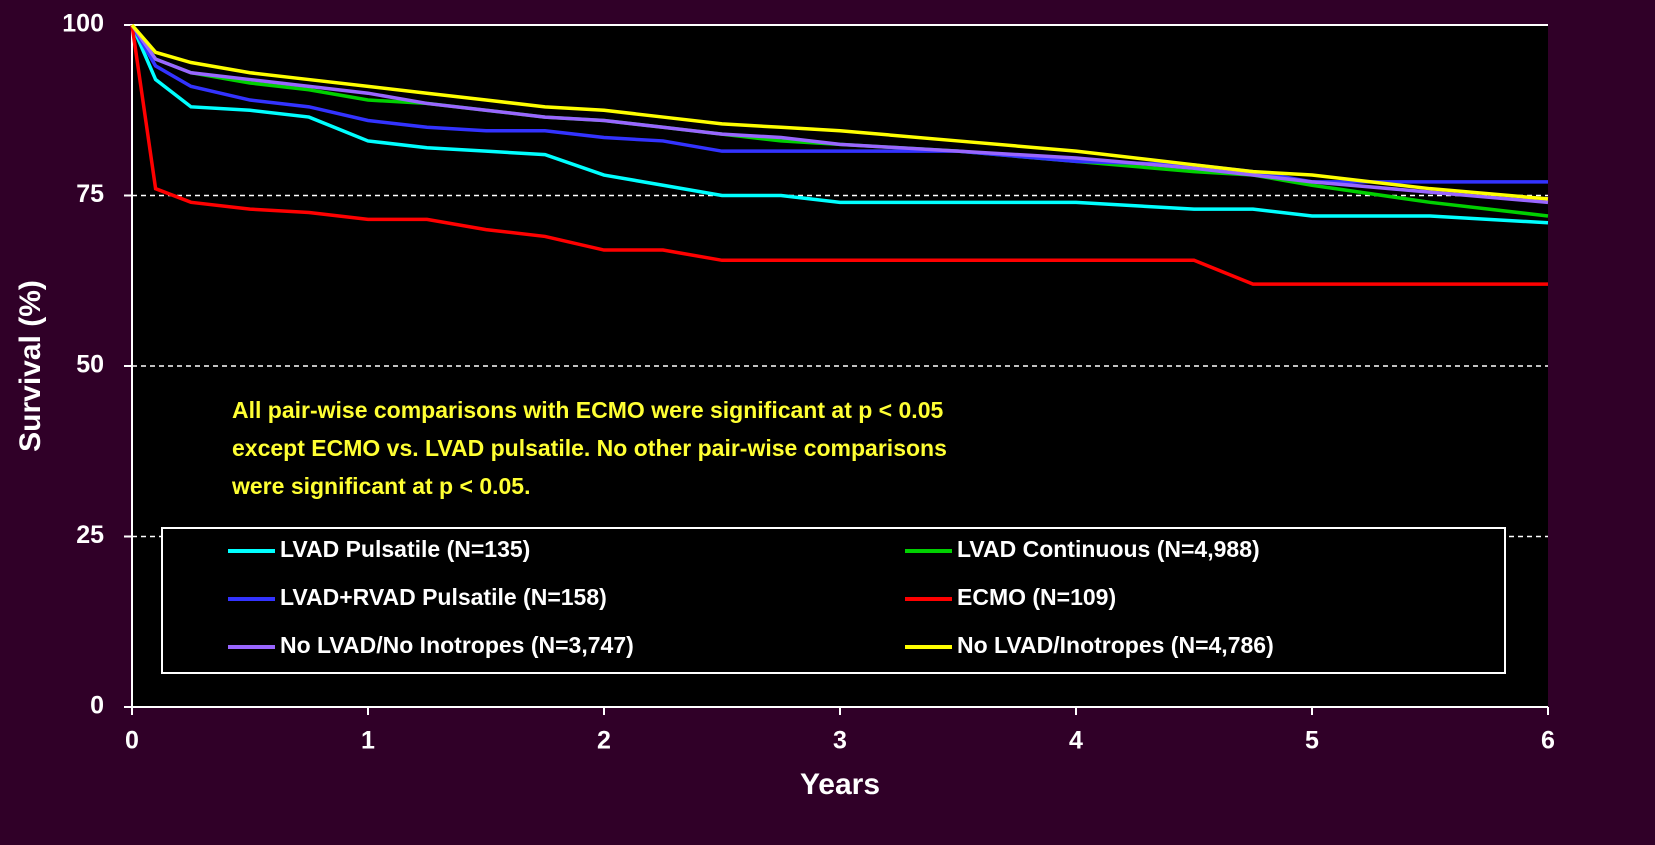 The height and width of the screenshot is (845, 1655). What do you see at coordinates (30, 366) in the screenshot?
I see `y-axis-label: Survival (%)` at bounding box center [30, 366].